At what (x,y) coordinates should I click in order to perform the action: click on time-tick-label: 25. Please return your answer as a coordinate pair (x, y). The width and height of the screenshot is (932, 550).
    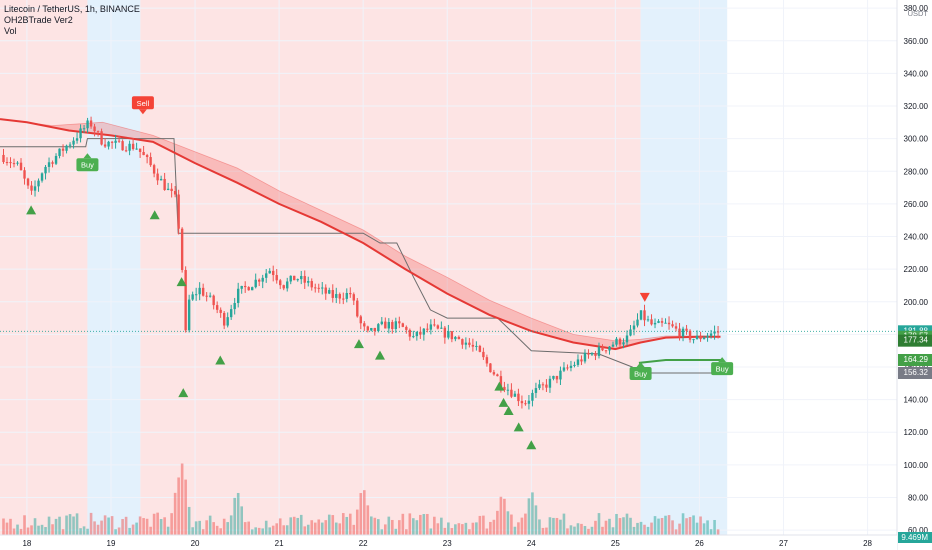
    Looking at the image, I should click on (615, 543).